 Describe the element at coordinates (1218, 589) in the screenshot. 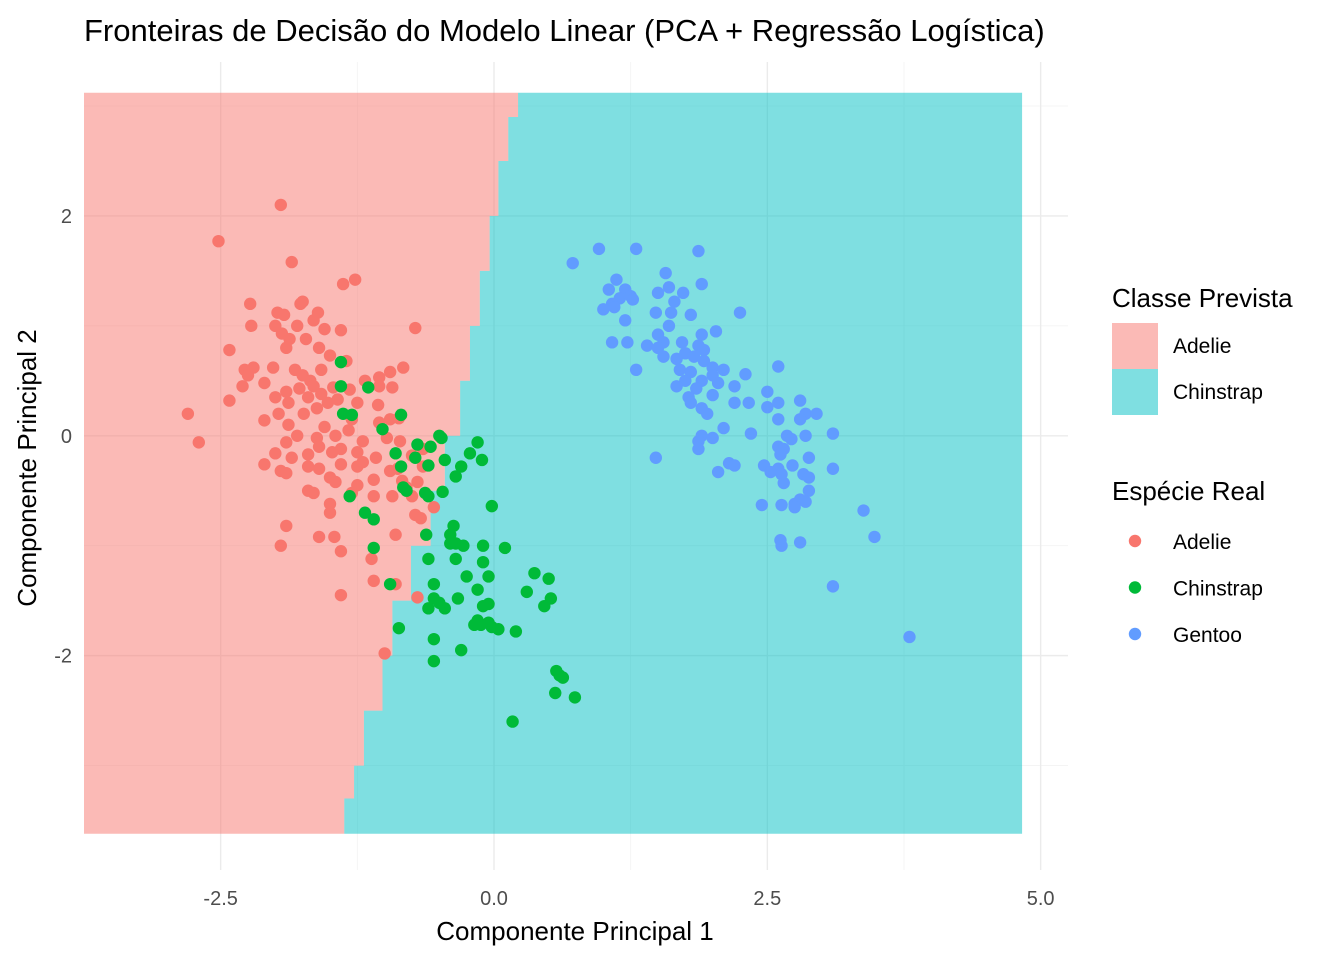

I see `legend-point-label: Chinstrap` at that location.